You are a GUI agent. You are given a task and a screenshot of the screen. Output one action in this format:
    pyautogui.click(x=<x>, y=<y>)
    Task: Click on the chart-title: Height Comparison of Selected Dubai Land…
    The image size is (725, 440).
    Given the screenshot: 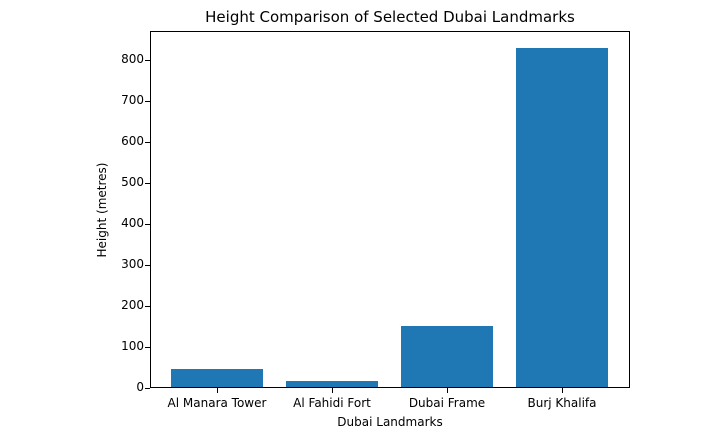 What is the action you would take?
    pyautogui.click(x=390, y=17)
    